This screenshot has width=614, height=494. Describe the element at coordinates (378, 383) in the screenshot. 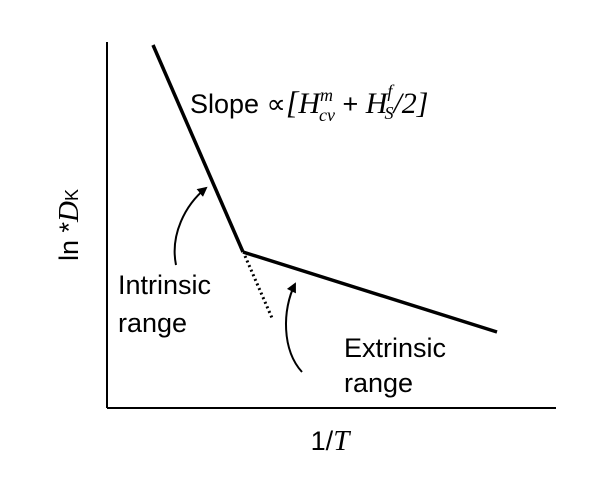

I see `extrinsic-label: range` at that location.